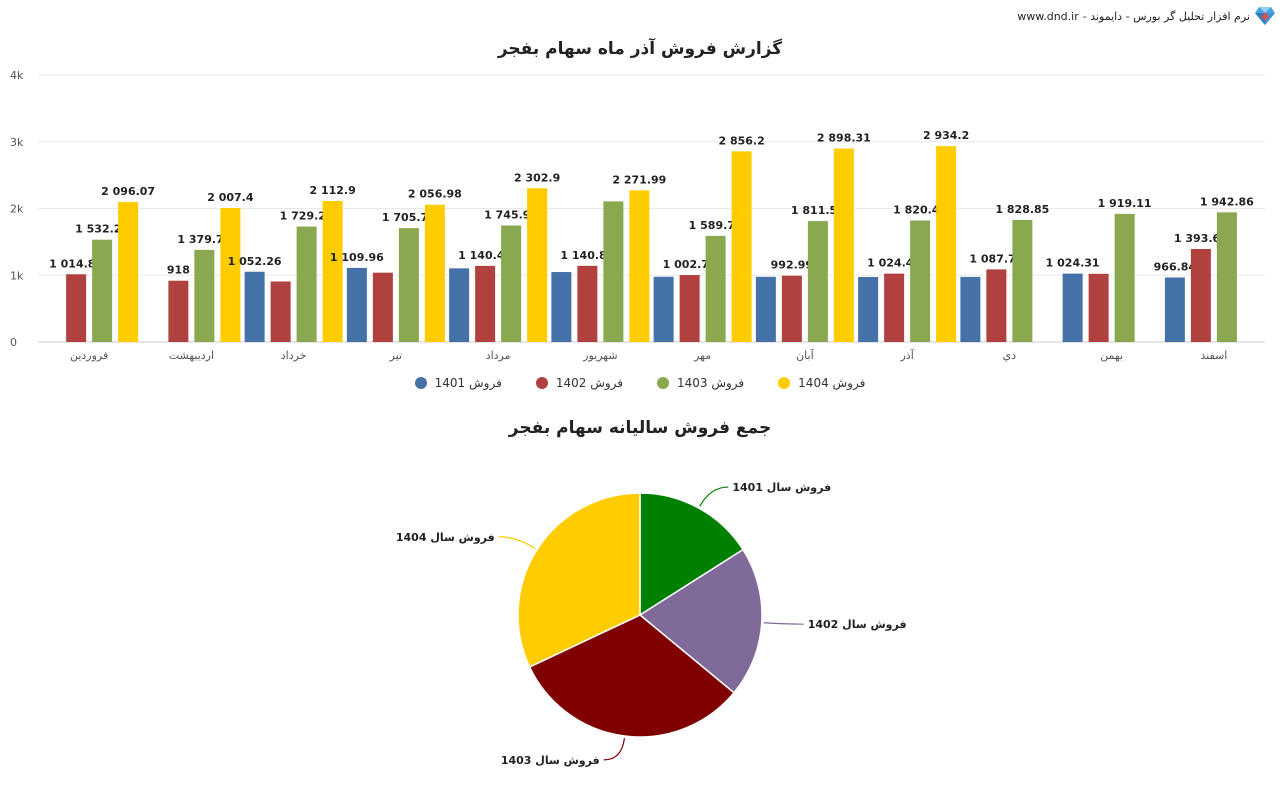  What do you see at coordinates (537, 177) in the screenshot?
I see `bar-data-label: 2 302.9` at bounding box center [537, 177].